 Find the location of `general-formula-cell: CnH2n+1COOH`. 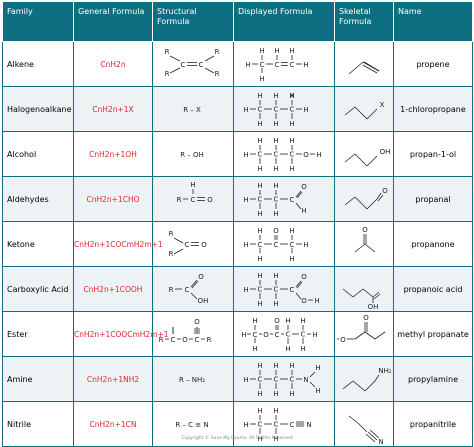

general-formula-cell: CnH2n+1COOH is located at coordinates (113, 289).